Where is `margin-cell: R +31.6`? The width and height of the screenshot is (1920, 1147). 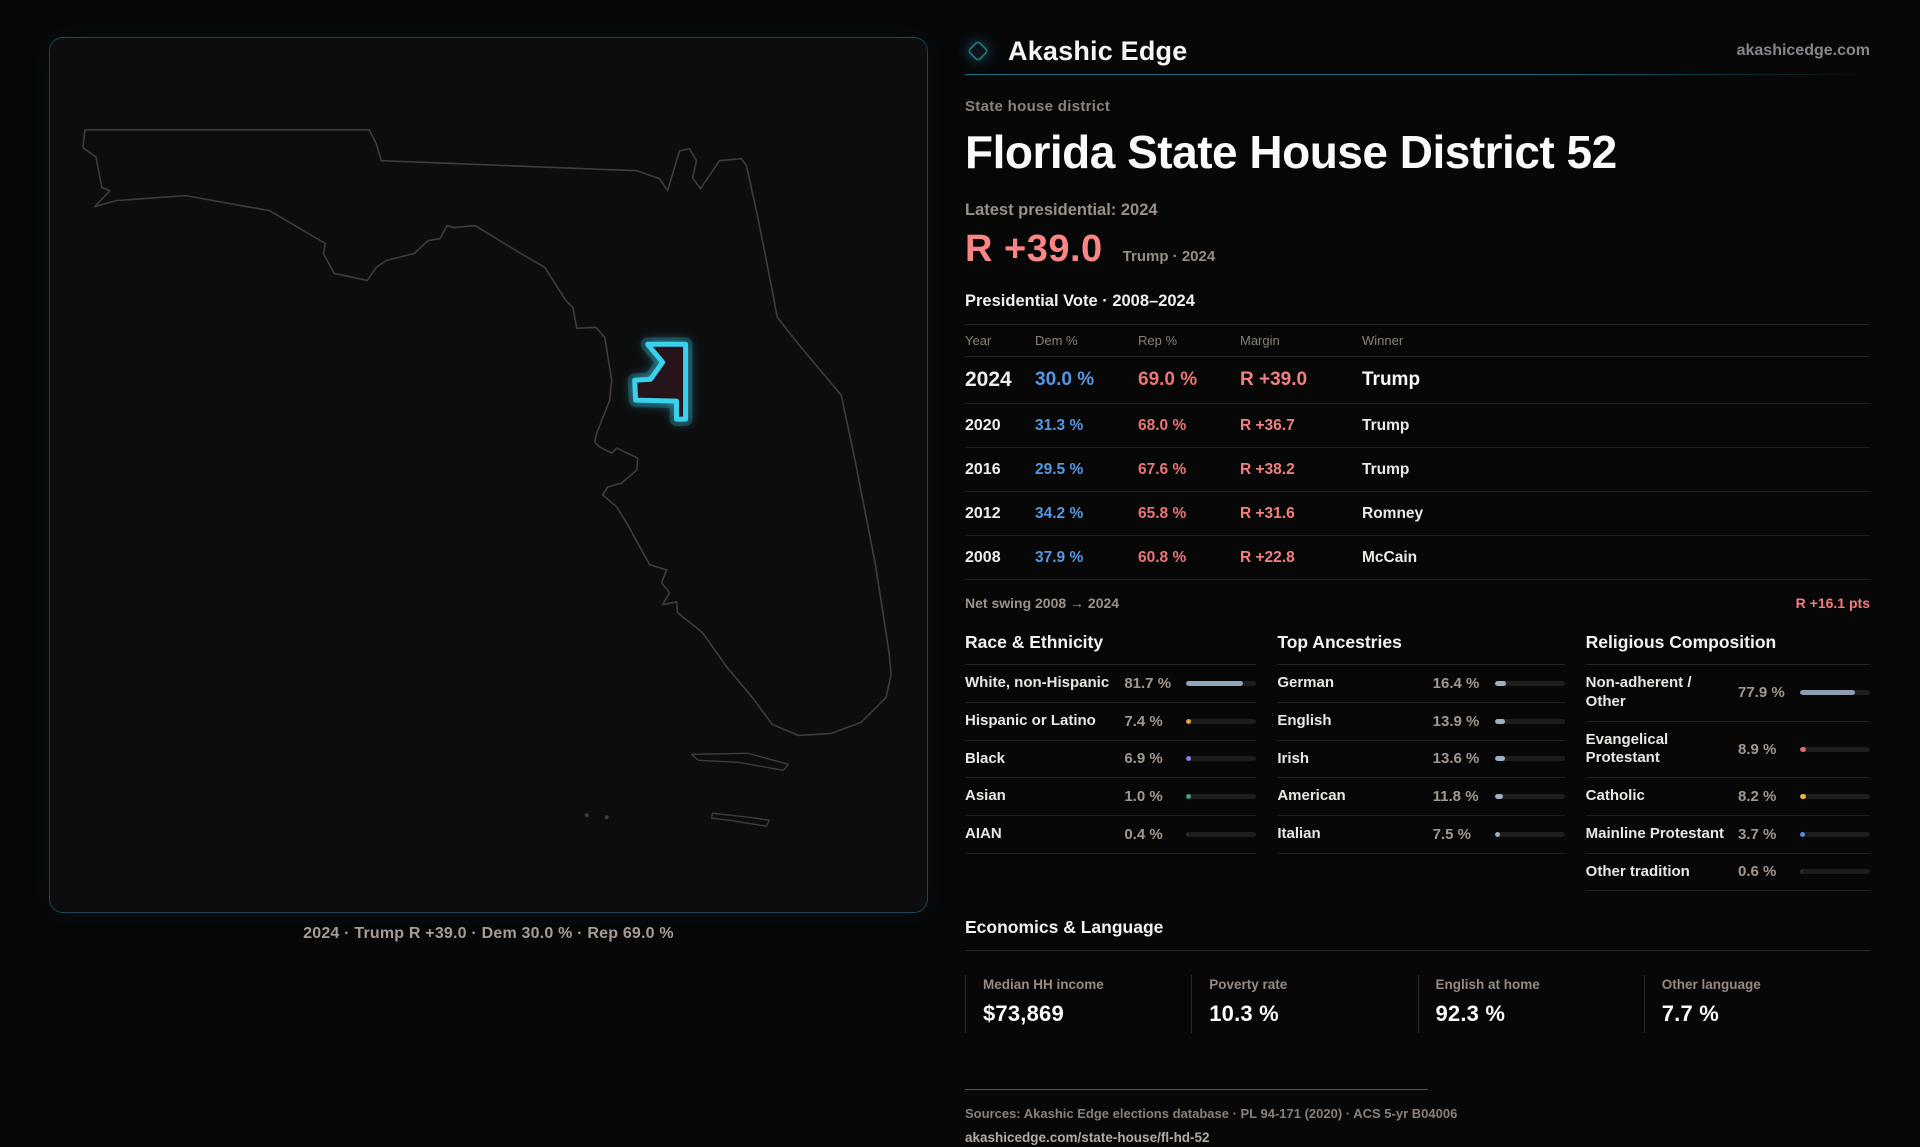
margin-cell: R +31.6 is located at coordinates (1267, 513).